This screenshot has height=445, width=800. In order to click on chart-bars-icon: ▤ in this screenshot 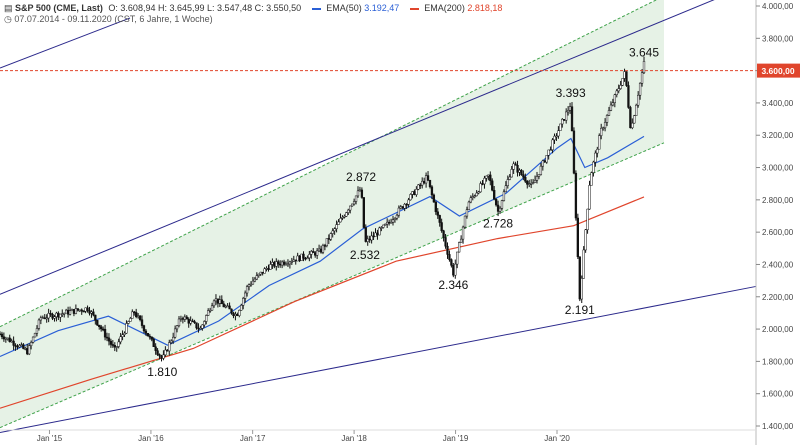, I will do `click(8, 8)`.